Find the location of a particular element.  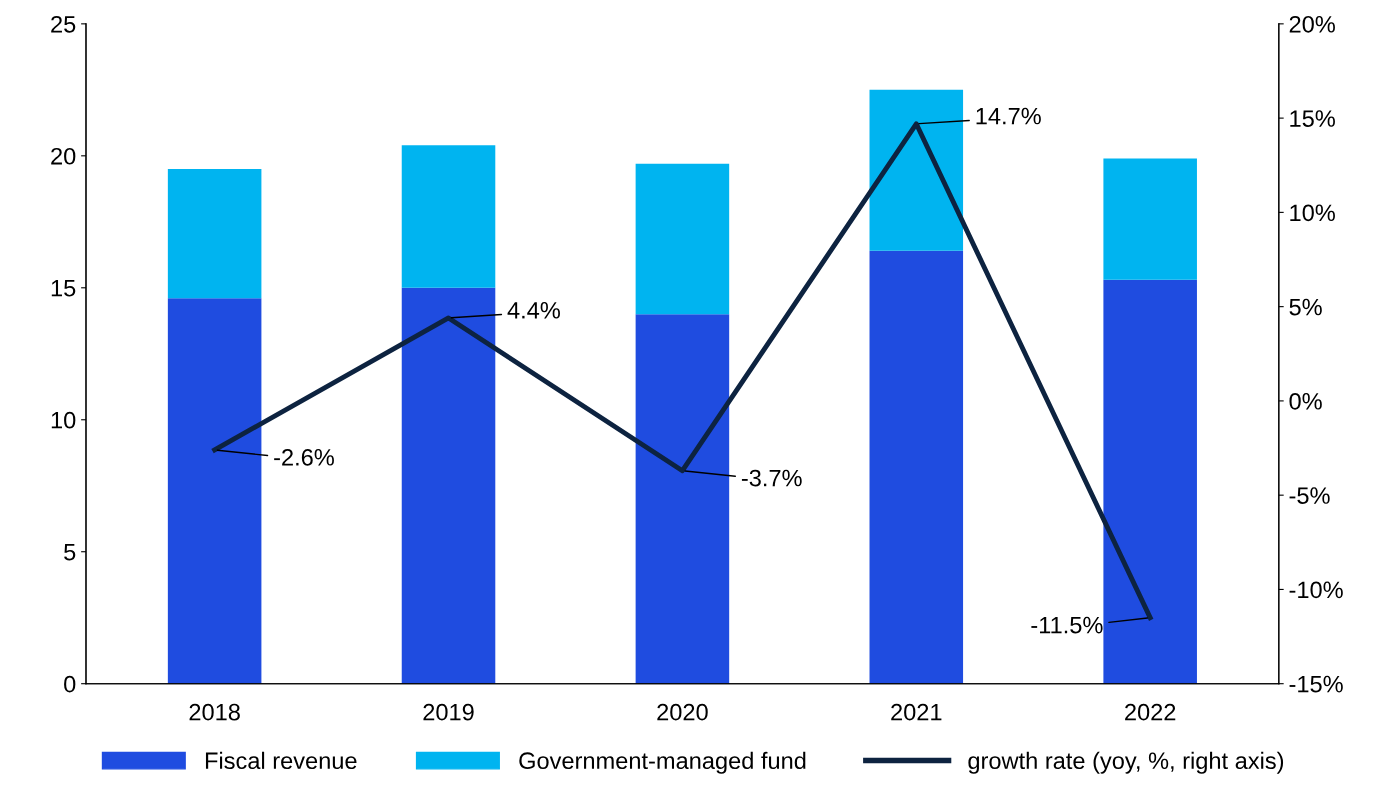

x-tick-label: 2021 is located at coordinates (916, 712).